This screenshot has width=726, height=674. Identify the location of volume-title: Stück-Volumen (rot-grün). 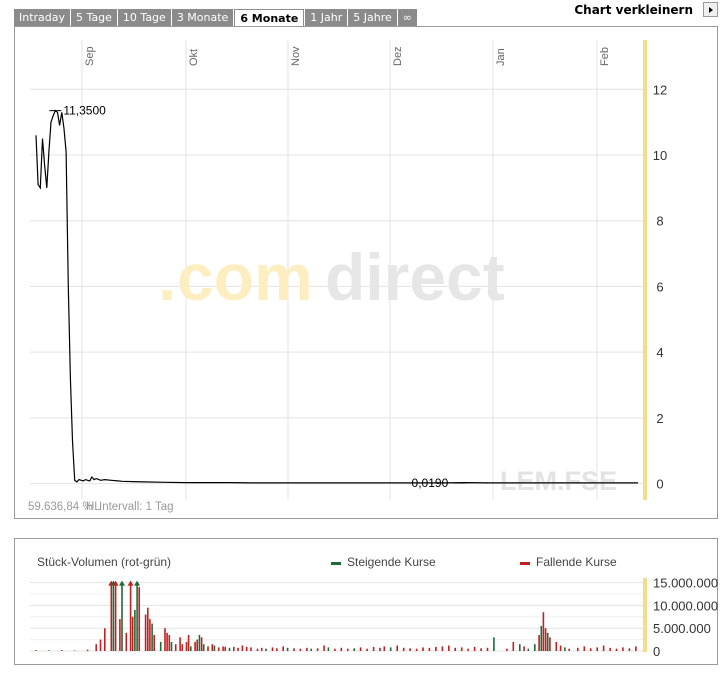
(104, 562).